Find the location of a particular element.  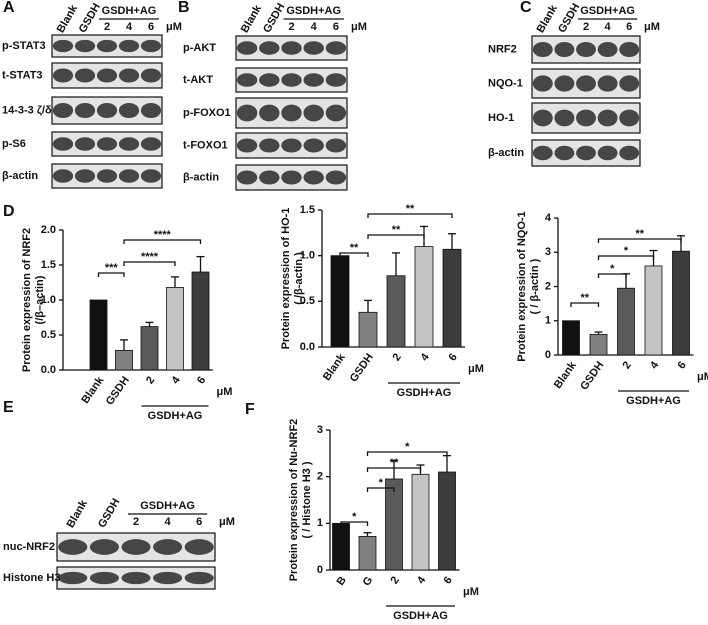

panel-letter: E is located at coordinates (8, 407).